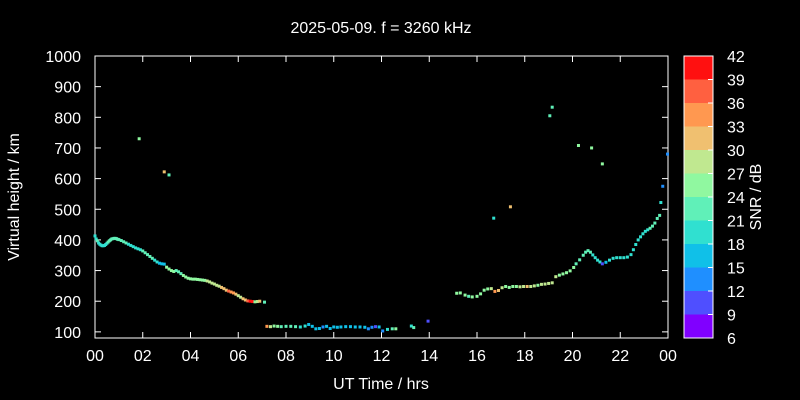  Describe the element at coordinates (736, 151) in the screenshot. I see `colorbar-tick-label: 30` at that location.